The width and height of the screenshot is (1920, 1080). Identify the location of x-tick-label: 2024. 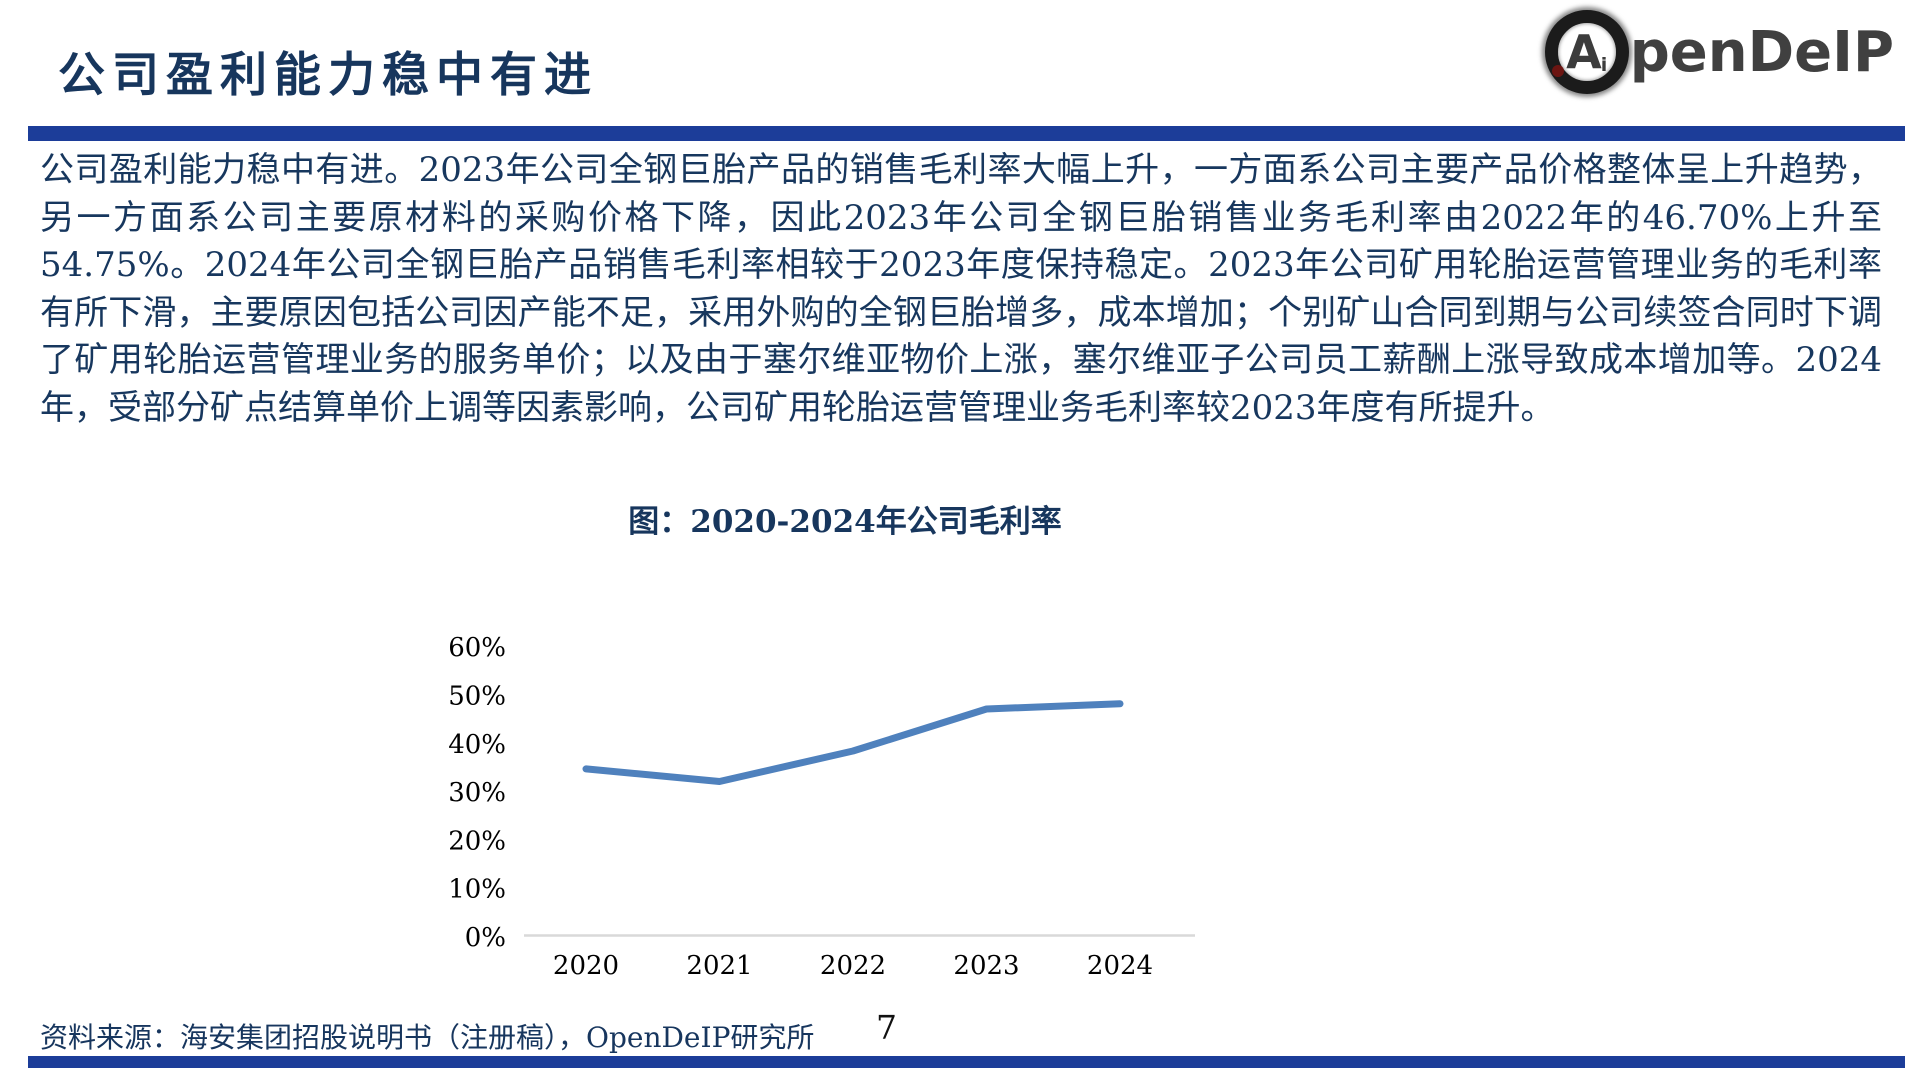
(1120, 966).